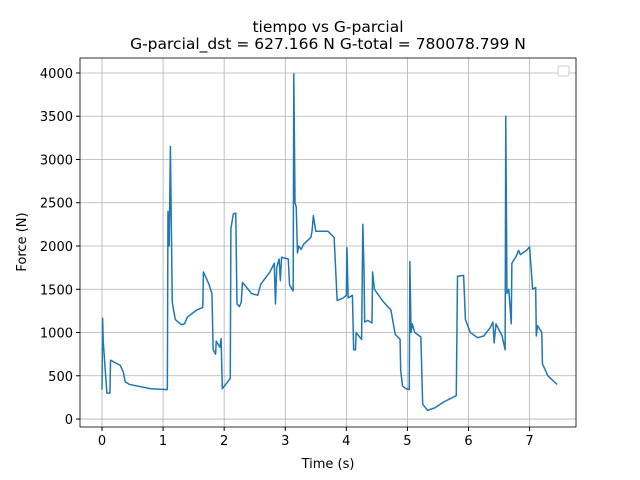  What do you see at coordinates (56, 247) in the screenshot?
I see `y-tick-label: 2000` at bounding box center [56, 247].